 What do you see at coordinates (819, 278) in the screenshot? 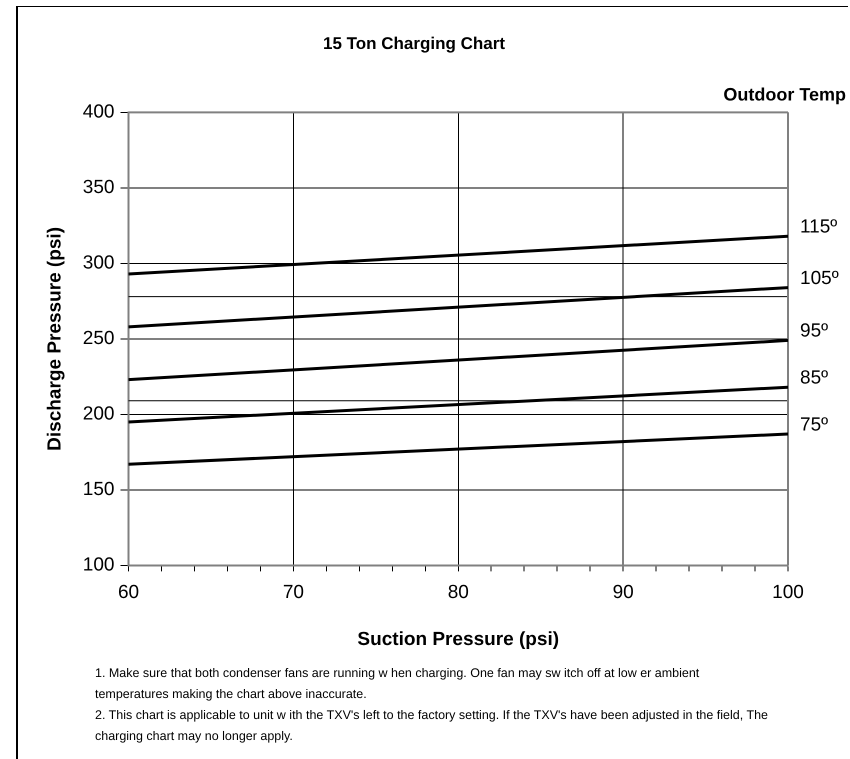
I see `series-label: 105º` at bounding box center [819, 278].